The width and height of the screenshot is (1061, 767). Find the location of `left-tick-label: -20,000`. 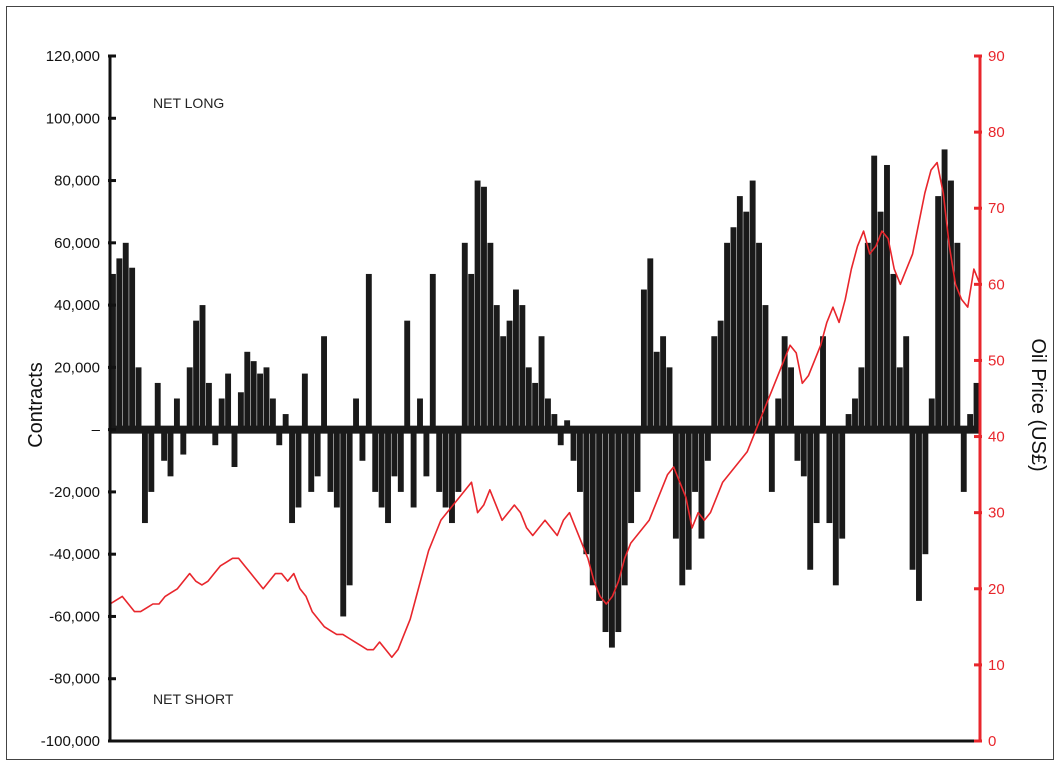

left-tick-label: -20,000 is located at coordinates (74, 492).